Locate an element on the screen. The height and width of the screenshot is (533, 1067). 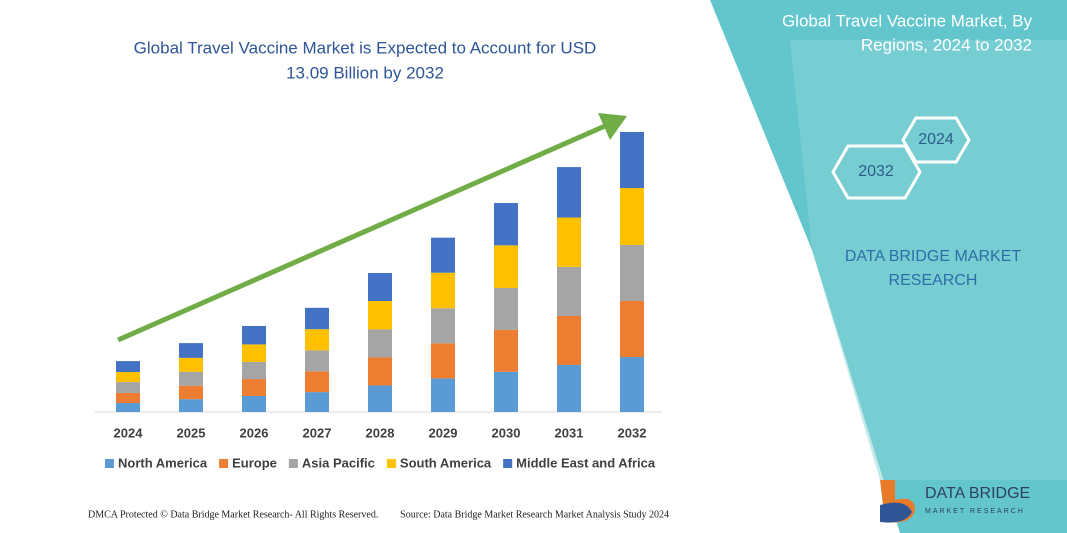
legend-label: South America is located at coordinates (446, 462).